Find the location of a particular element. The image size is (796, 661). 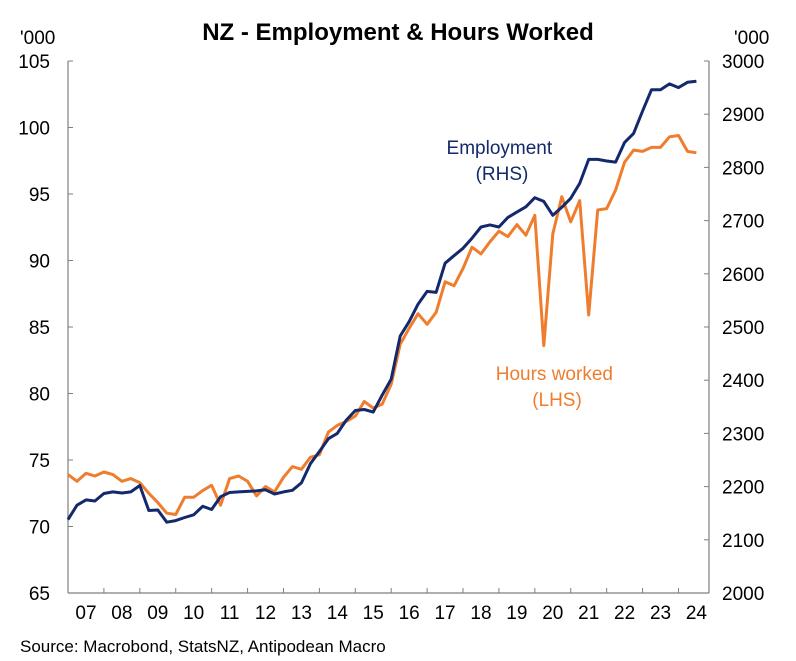

left-tick-label: 70 is located at coordinates (39, 528).